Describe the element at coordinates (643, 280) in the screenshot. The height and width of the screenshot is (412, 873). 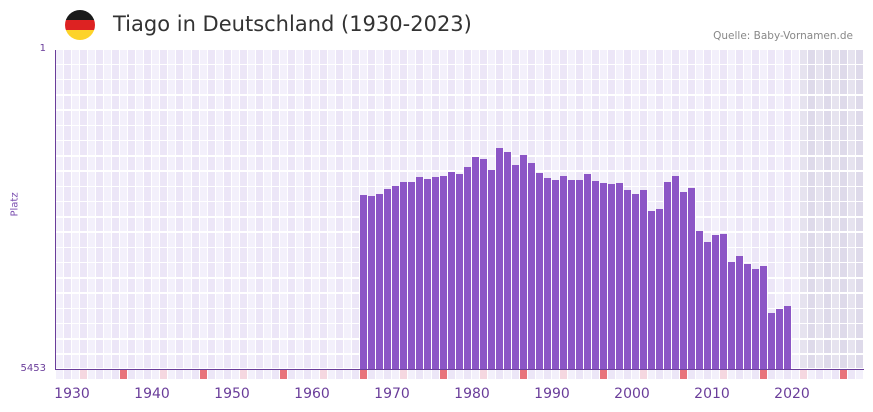
I see `bar-2003` at that location.